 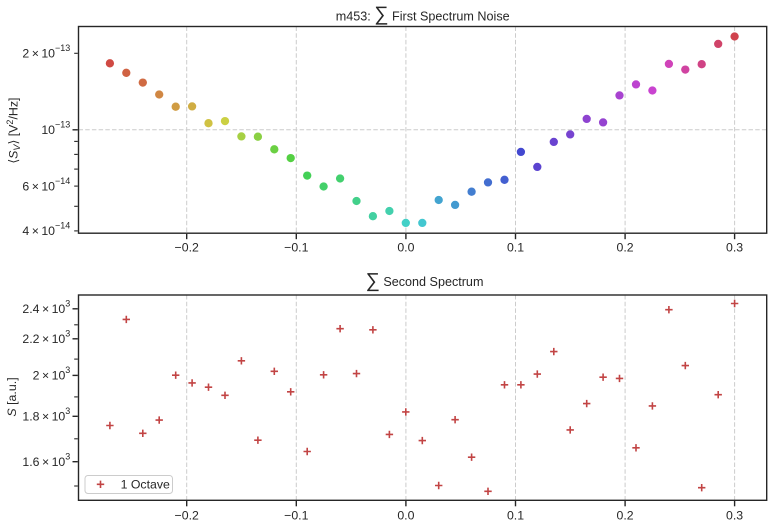 I want to click on svg-text: 1.6 × 10³, so click(x=46, y=460).